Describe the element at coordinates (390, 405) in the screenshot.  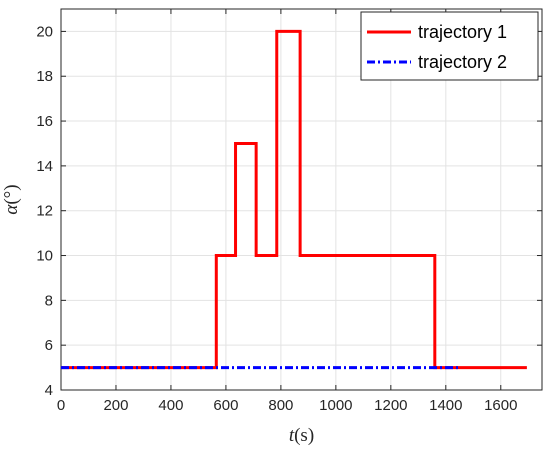
I see `x-tick-label: 1200` at that location.